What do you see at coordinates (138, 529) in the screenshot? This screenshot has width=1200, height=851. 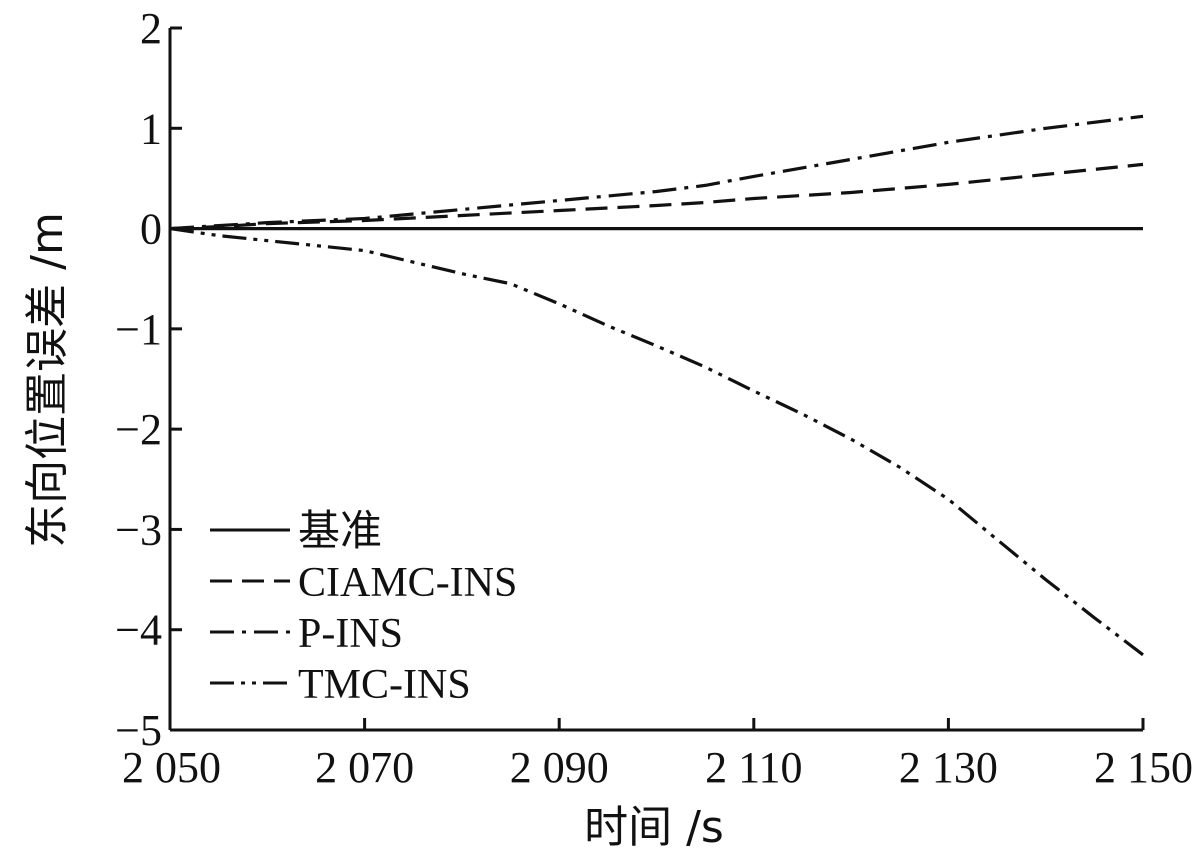 I see `y-tick-label: −3` at bounding box center [138, 529].